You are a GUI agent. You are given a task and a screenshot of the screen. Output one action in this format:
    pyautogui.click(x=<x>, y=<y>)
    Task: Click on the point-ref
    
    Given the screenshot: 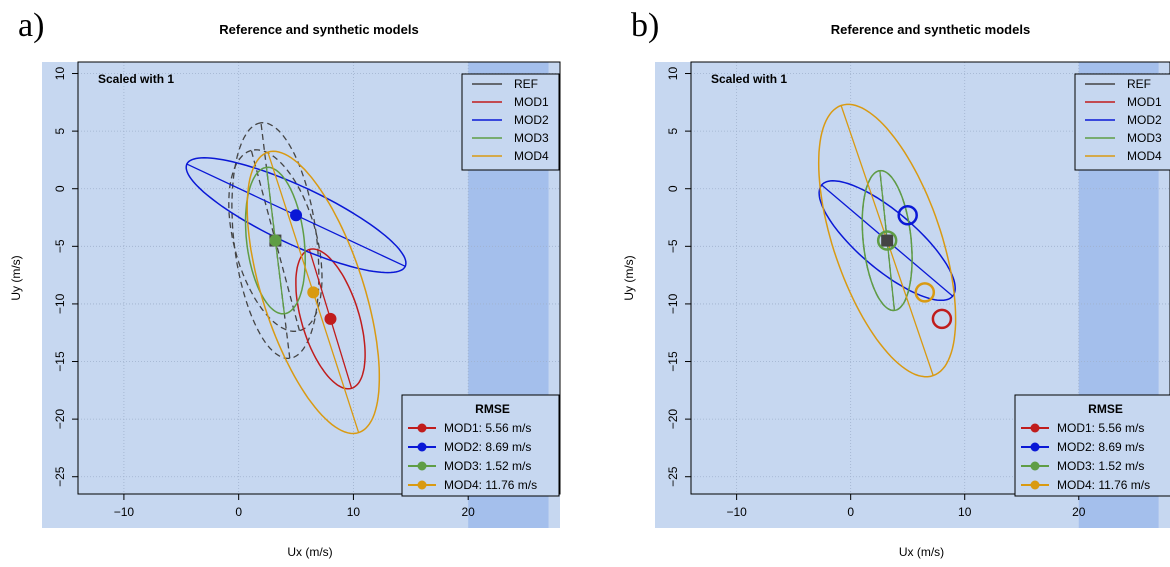 What is the action you would take?
    pyautogui.click(x=887, y=240)
    